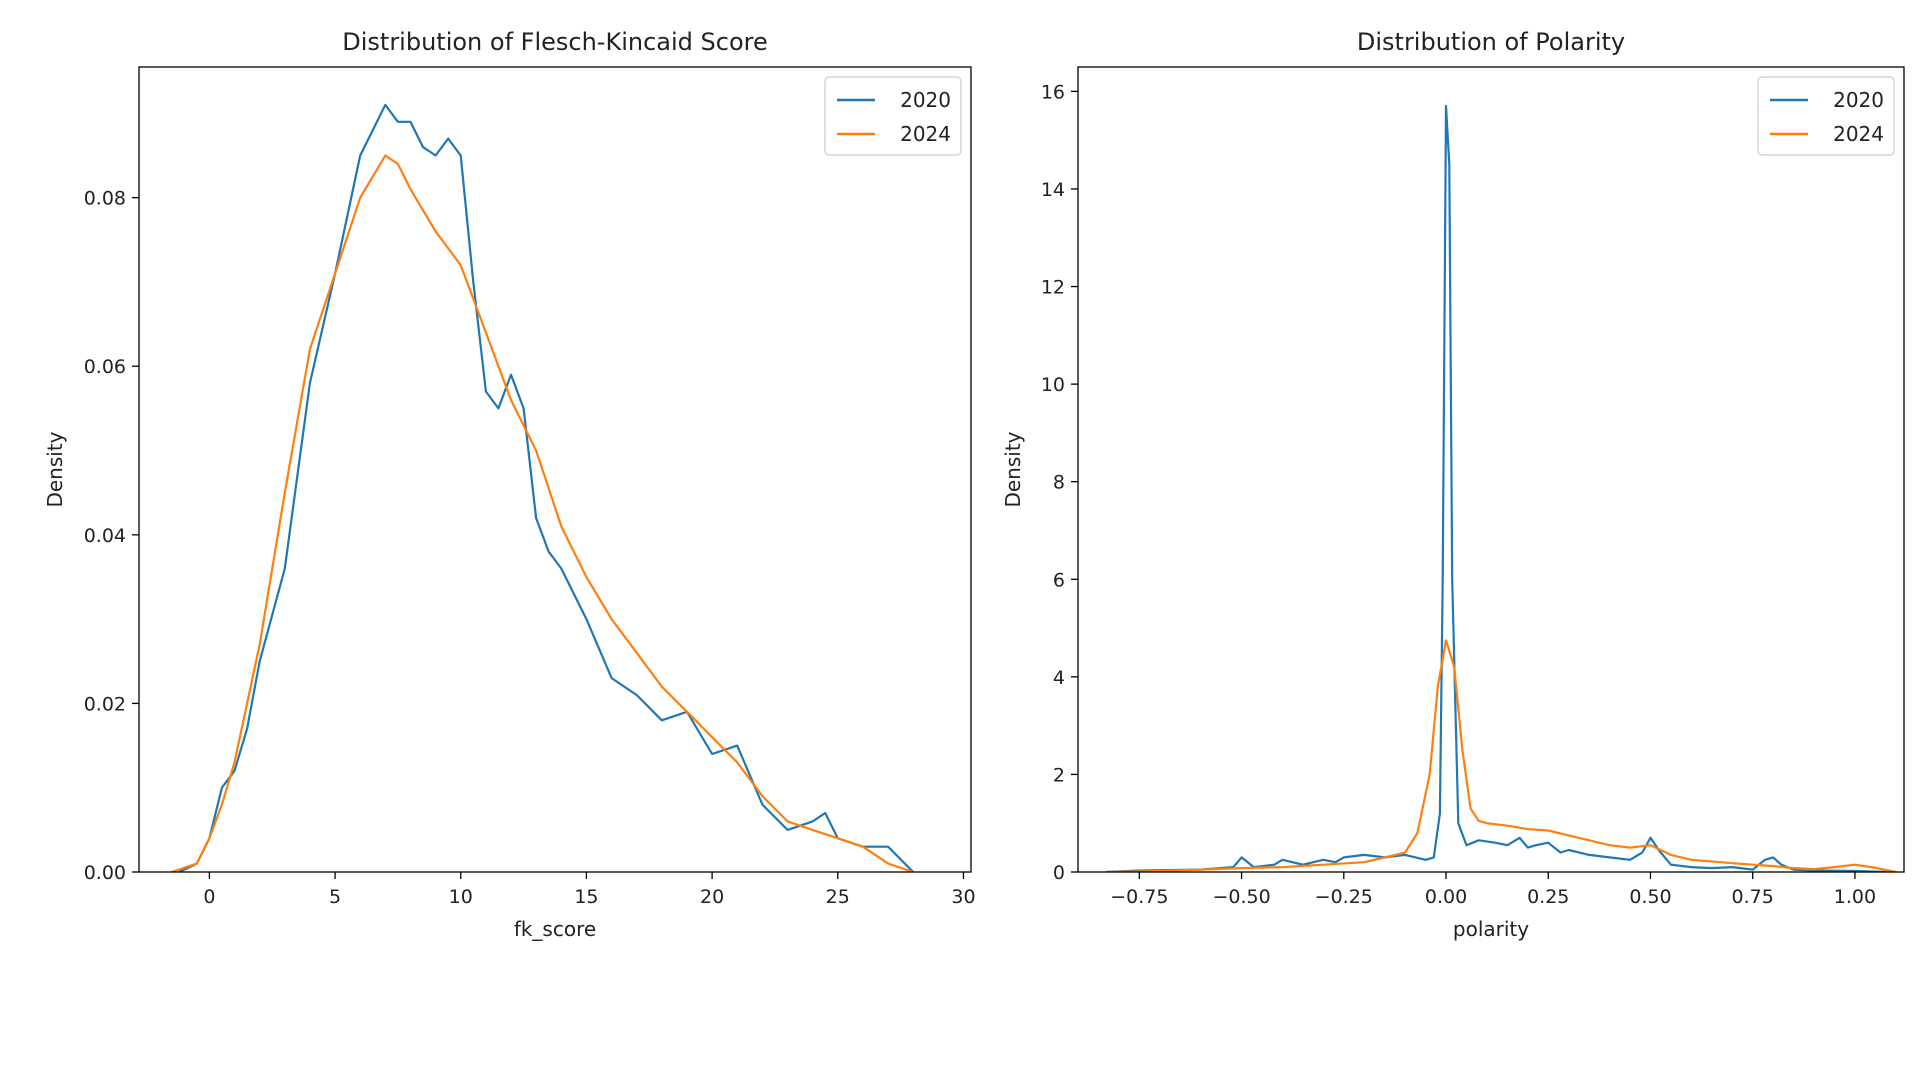  Describe the element at coordinates (1059, 678) in the screenshot. I see `chart2-ytick-label: 4` at that location.